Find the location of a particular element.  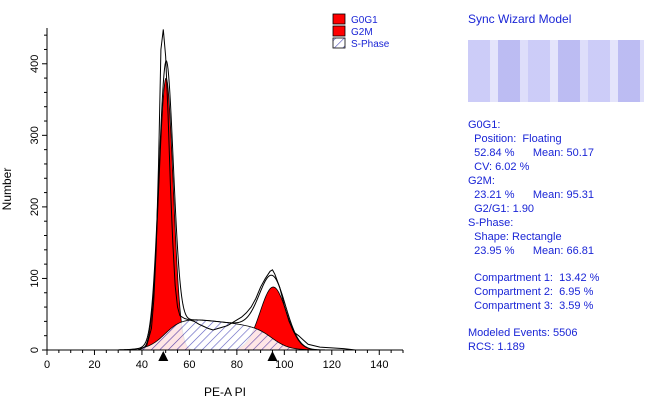

y-tick-label: 300 is located at coordinates (35, 135).